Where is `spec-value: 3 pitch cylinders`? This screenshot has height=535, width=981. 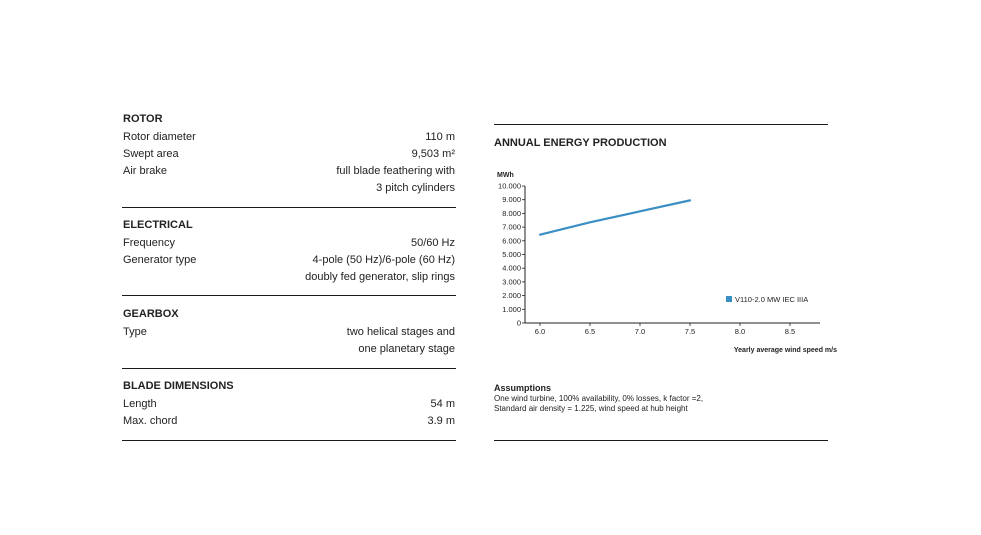
spec-value: 3 pitch cylinders is located at coordinates (415, 188).